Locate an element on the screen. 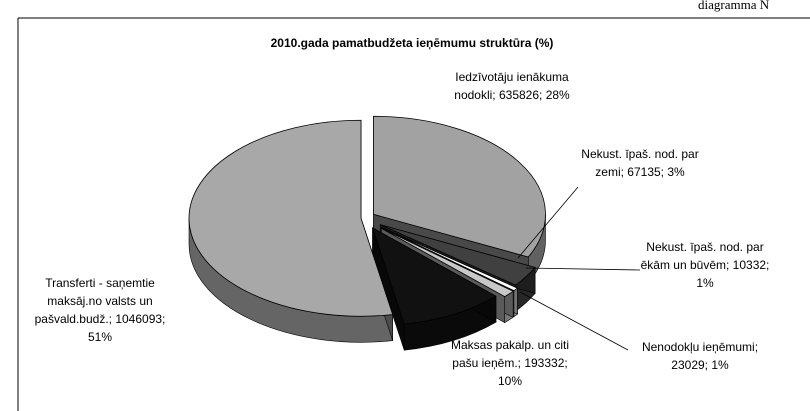  data-label: 1% is located at coordinates (705, 283).